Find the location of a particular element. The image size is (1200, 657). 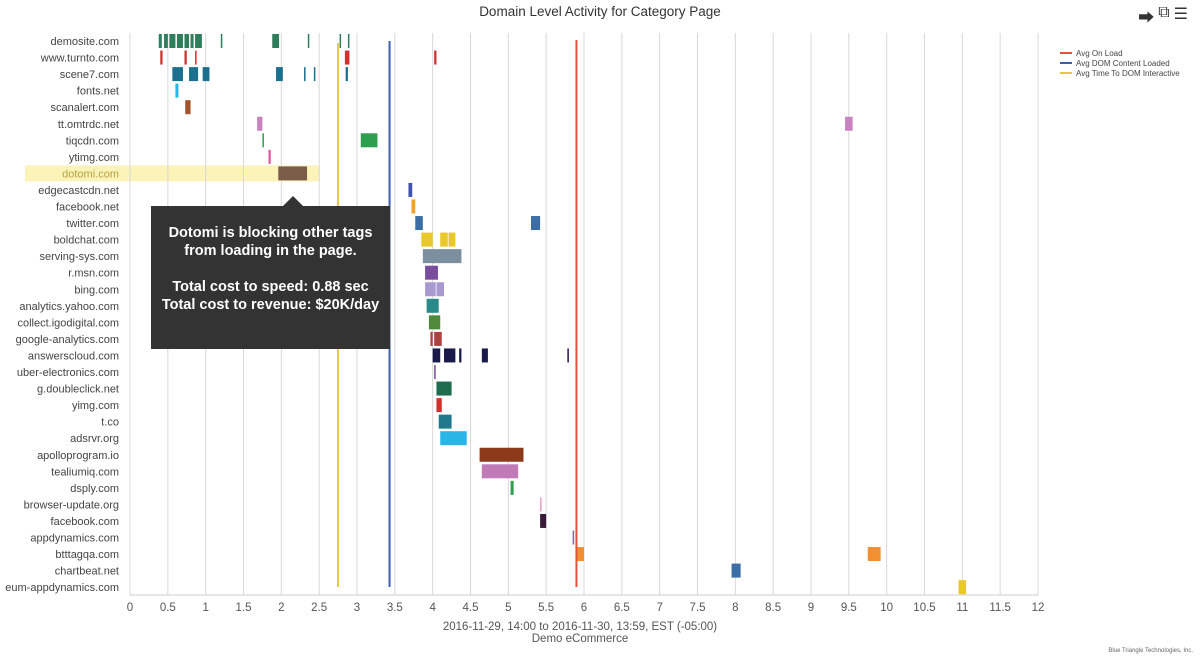

x-axis-sublabel: Demo eCommerce is located at coordinates (580, 639).